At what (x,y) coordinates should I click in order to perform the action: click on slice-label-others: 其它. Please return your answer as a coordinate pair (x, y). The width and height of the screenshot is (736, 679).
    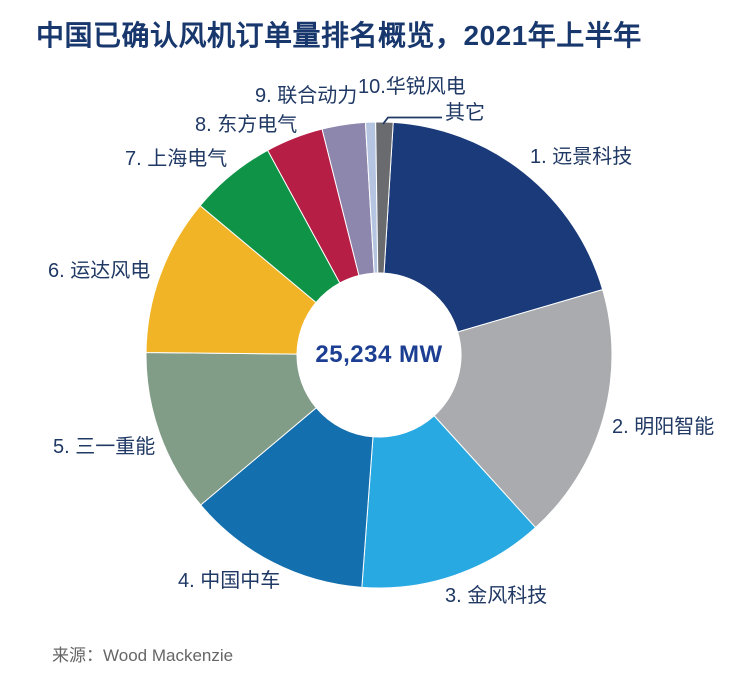
    Looking at the image, I should click on (465, 113).